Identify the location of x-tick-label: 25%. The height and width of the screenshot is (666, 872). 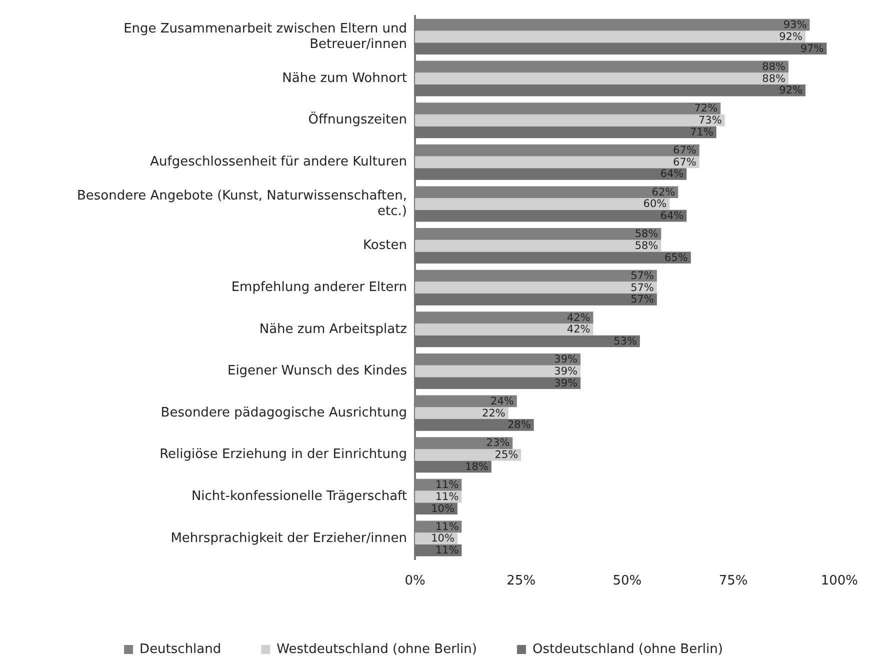
(521, 581).